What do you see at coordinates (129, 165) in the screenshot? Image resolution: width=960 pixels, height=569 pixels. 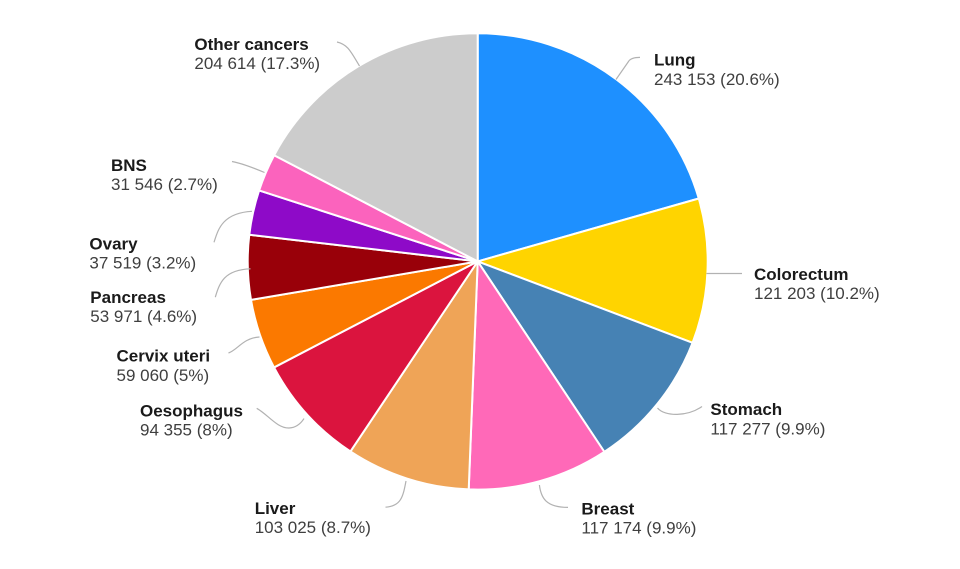 I see `svg-text: BNS` at bounding box center [129, 165].